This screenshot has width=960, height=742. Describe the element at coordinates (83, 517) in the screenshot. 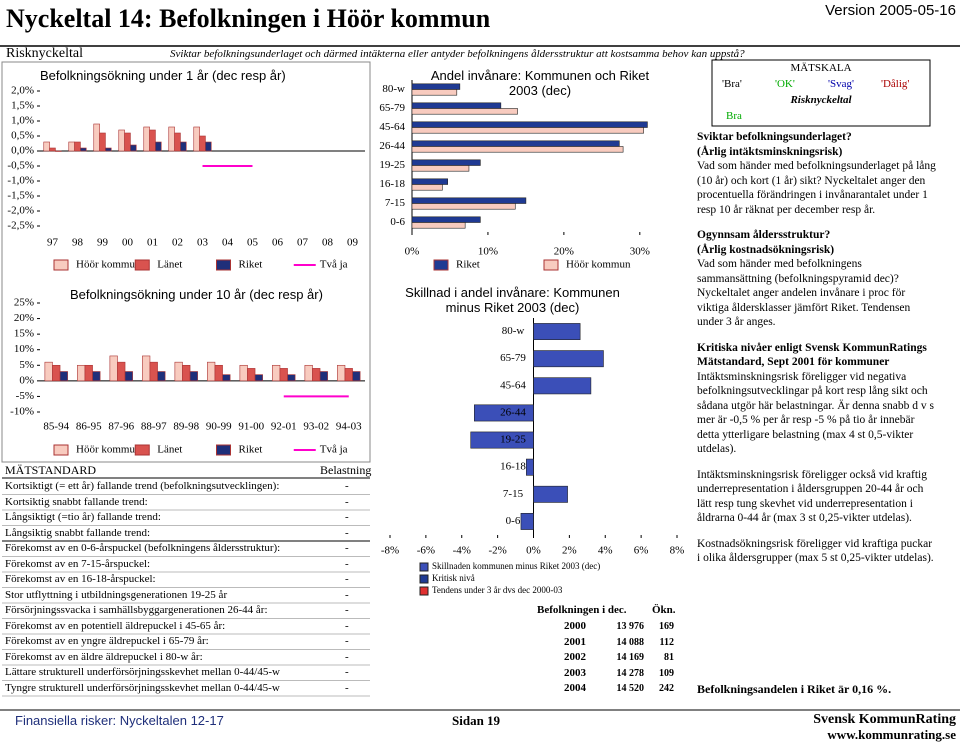

I see `table-label: Långsiktigt (=tio år) fallande trend:` at that location.